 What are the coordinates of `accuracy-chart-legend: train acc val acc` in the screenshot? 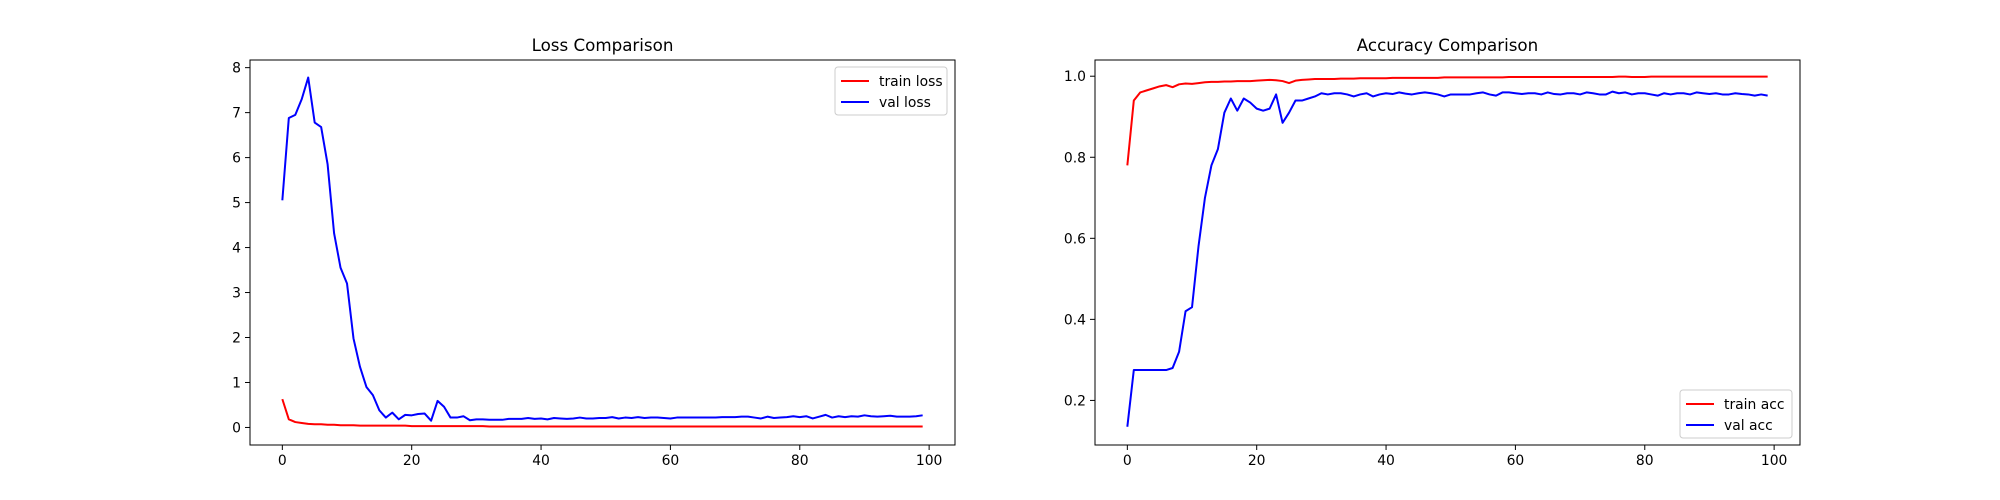 It's located at (1736, 414).